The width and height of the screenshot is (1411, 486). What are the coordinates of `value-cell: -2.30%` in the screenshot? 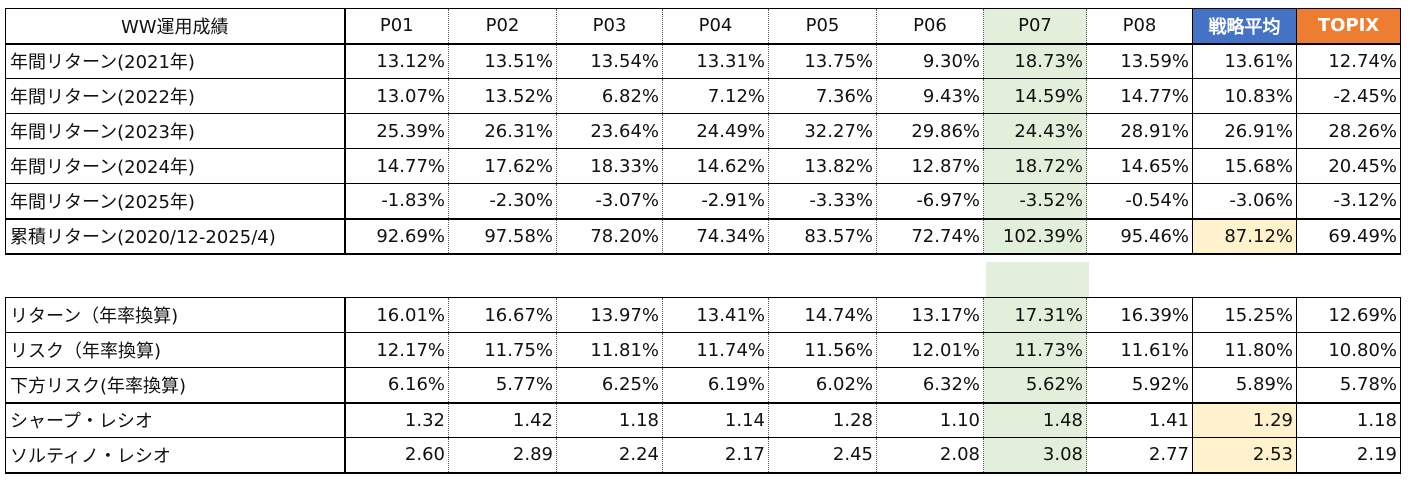 It's located at (502, 201).